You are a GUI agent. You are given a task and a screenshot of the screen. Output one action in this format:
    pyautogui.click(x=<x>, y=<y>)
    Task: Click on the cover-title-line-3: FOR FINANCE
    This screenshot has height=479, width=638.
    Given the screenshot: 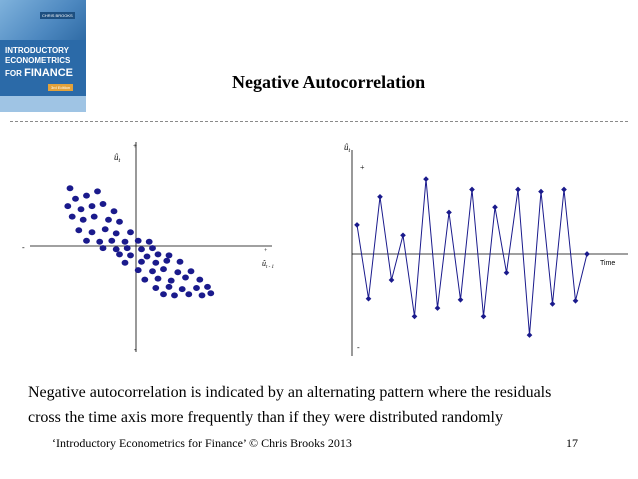 What is the action you would take?
    pyautogui.click(x=39, y=73)
    